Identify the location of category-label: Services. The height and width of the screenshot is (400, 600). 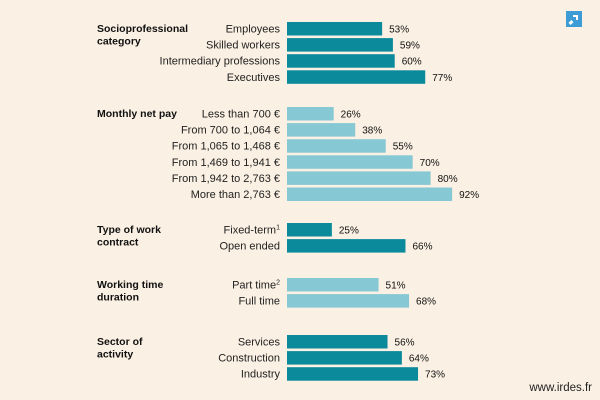
(259, 343).